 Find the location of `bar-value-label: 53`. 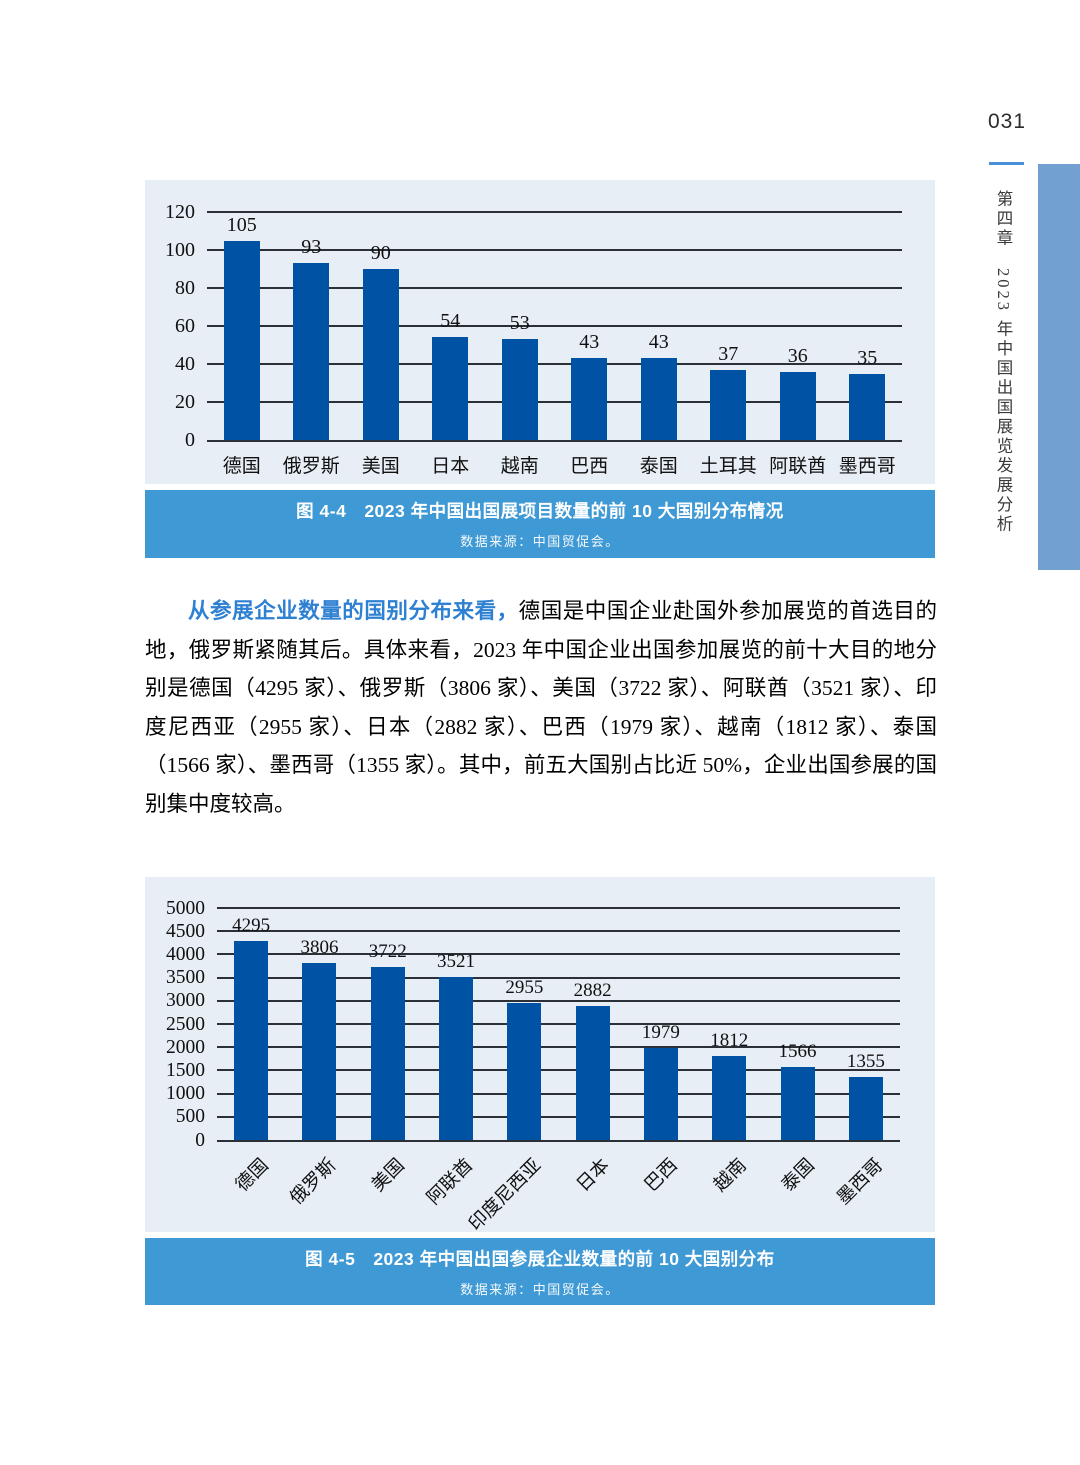

bar-value-label: 53 is located at coordinates (519, 323).